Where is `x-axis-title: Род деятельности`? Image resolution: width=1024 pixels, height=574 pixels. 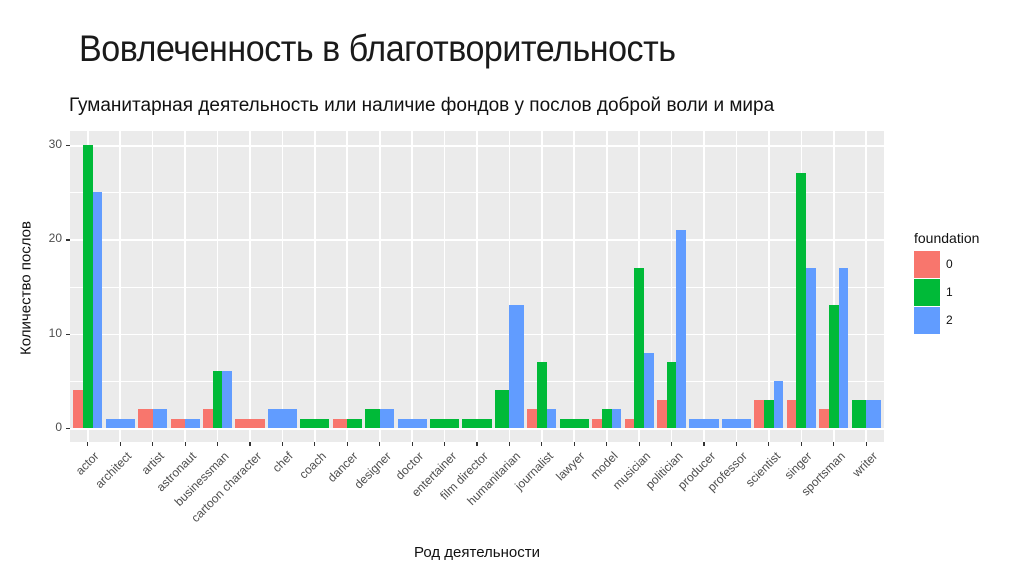
x-axis-title: Род деятельности is located at coordinates (477, 552).